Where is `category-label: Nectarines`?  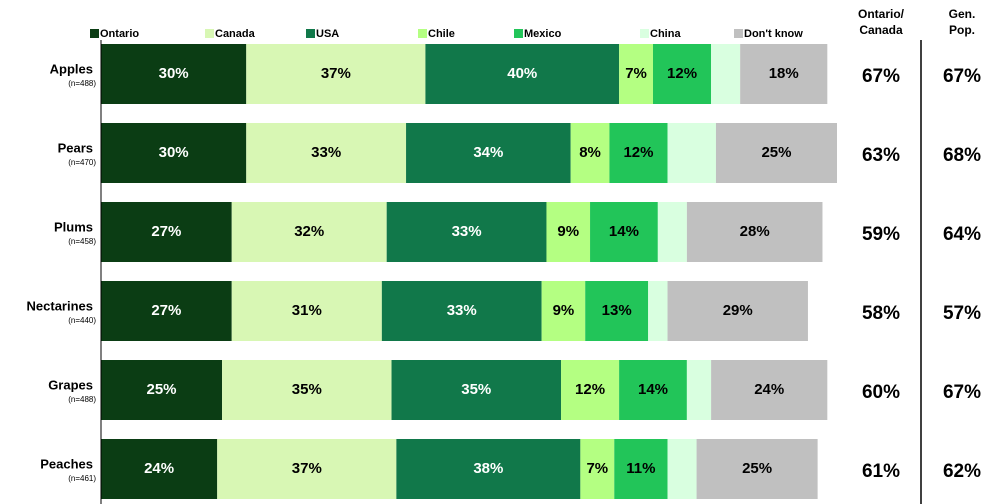 category-label: Nectarines is located at coordinates (60, 305).